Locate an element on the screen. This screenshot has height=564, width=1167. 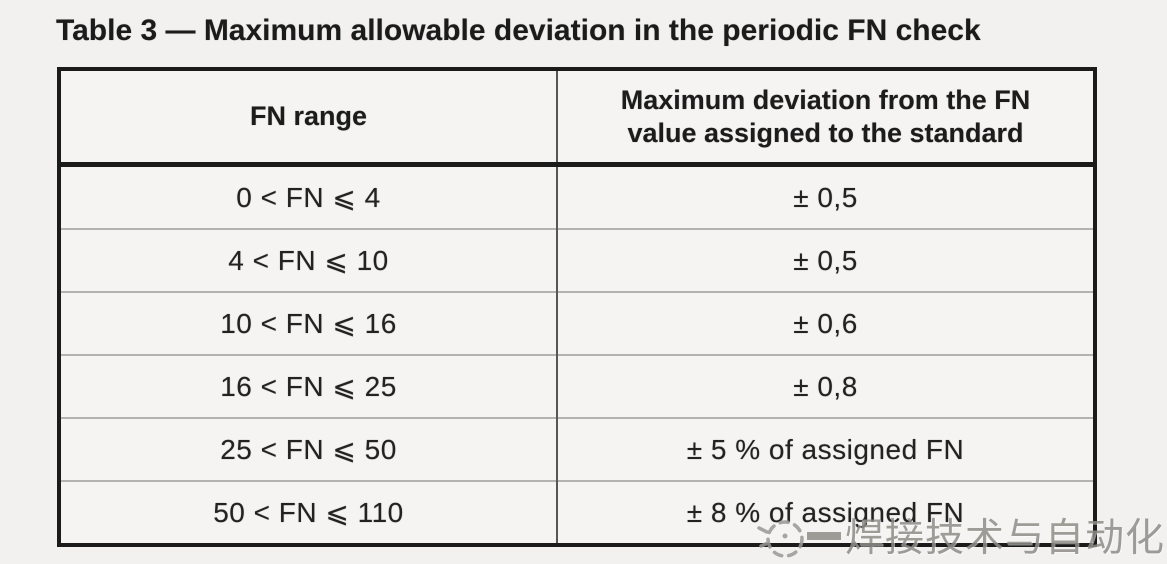
fn-range-cell: 50 < FN ⩽ 110 is located at coordinates (308, 512).